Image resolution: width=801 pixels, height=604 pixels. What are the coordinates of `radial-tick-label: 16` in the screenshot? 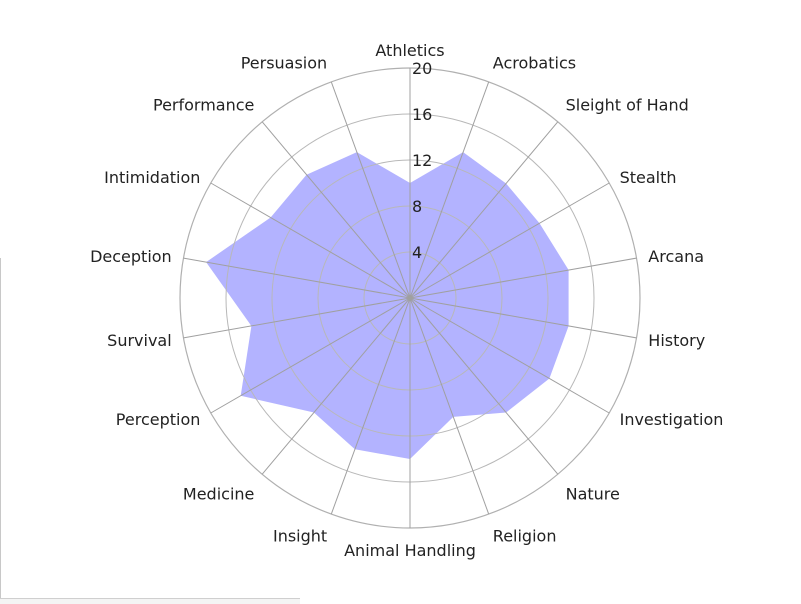 It's located at (422, 114).